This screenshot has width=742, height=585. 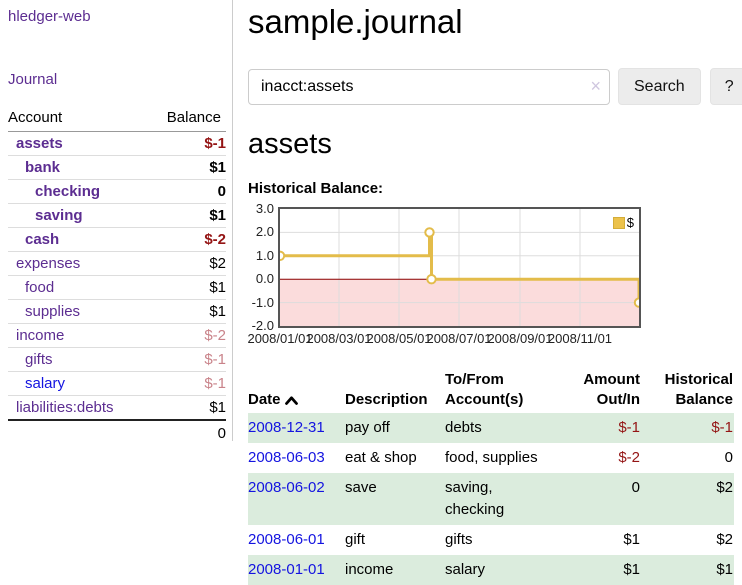 What do you see at coordinates (264, 255) in the screenshot?
I see `y-tick-label: 1.0` at bounding box center [264, 255].